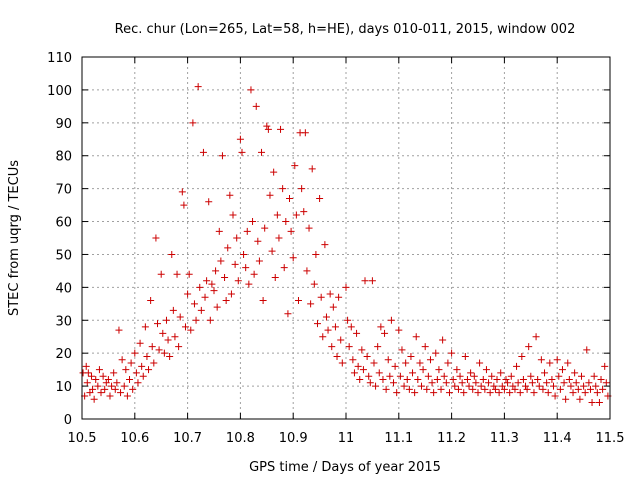  I want to click on y-tick-label: 70, so click(63, 190).